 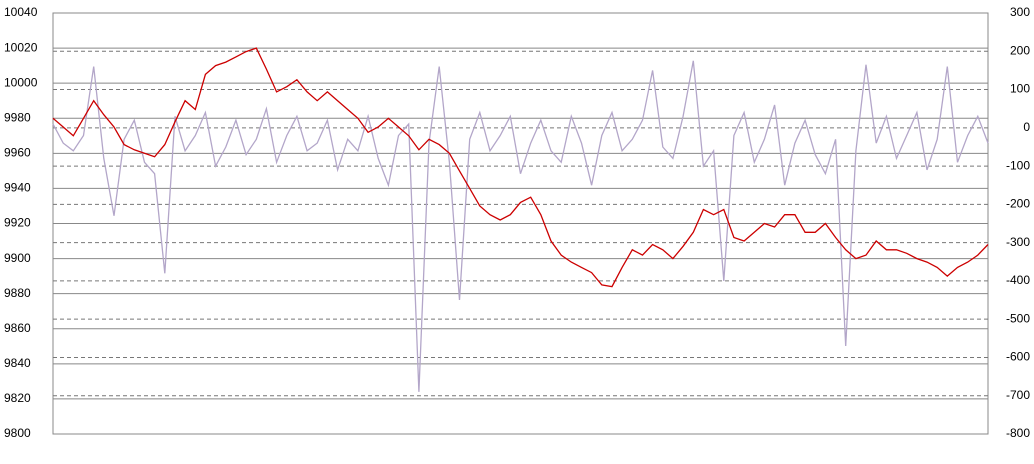 I want to click on y-tick-label: 9920, so click(x=17, y=223).